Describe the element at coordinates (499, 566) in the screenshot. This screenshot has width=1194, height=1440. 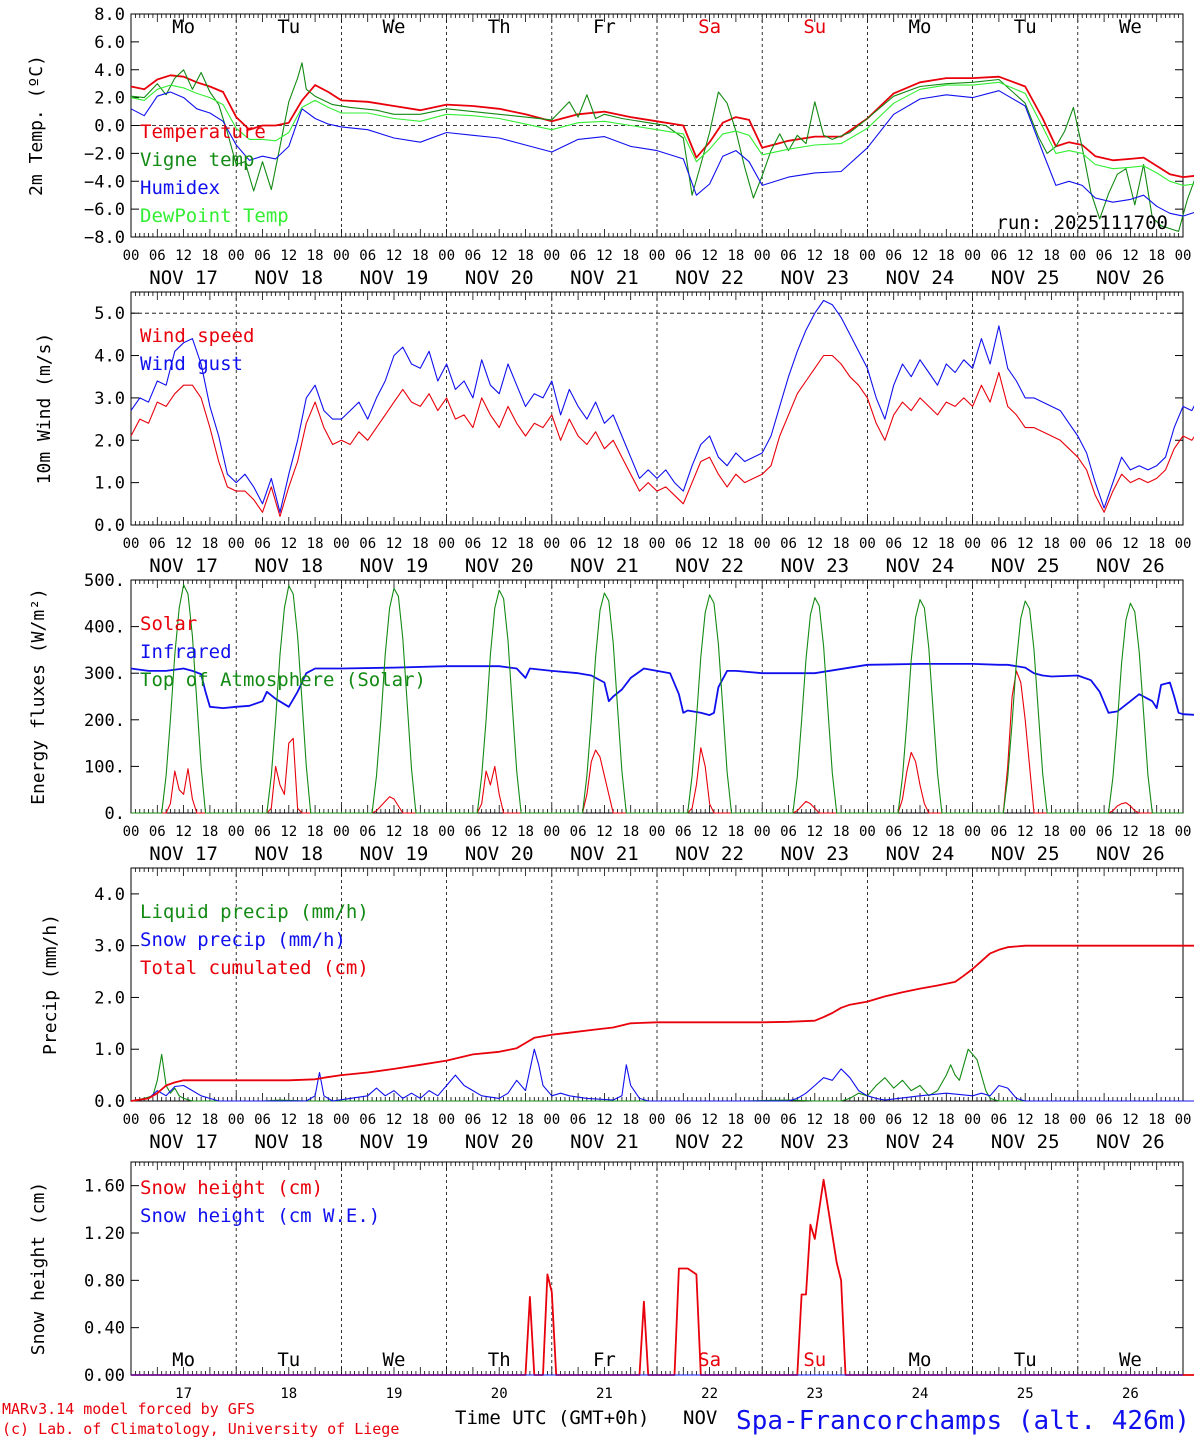
I see `wind-date-label: NOV 20` at that location.